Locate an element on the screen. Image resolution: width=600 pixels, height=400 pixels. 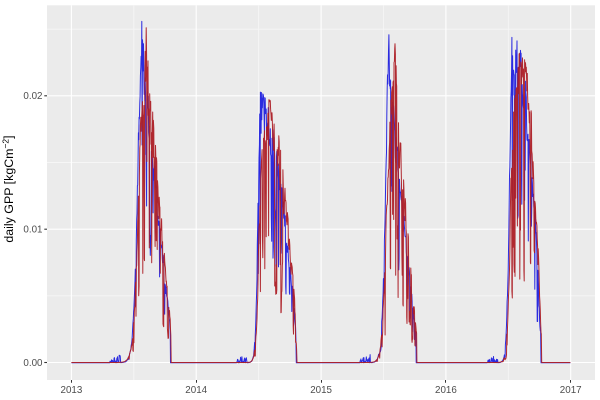
svg-text: 2017 is located at coordinates (571, 390).